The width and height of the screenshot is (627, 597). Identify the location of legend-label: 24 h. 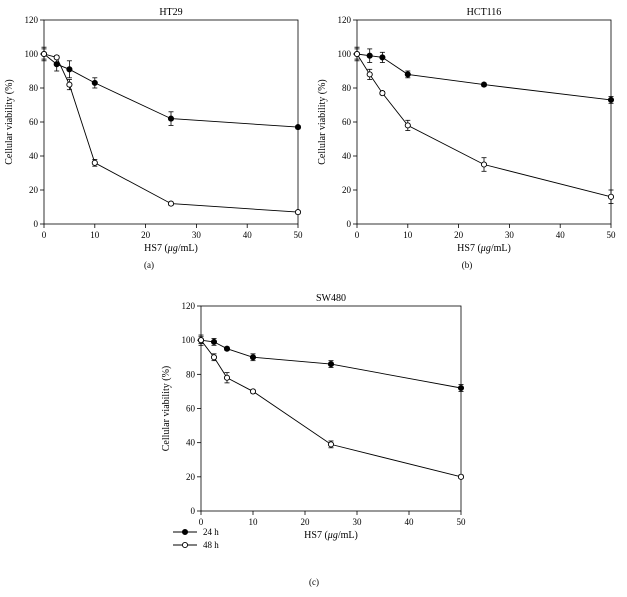
(211, 532).